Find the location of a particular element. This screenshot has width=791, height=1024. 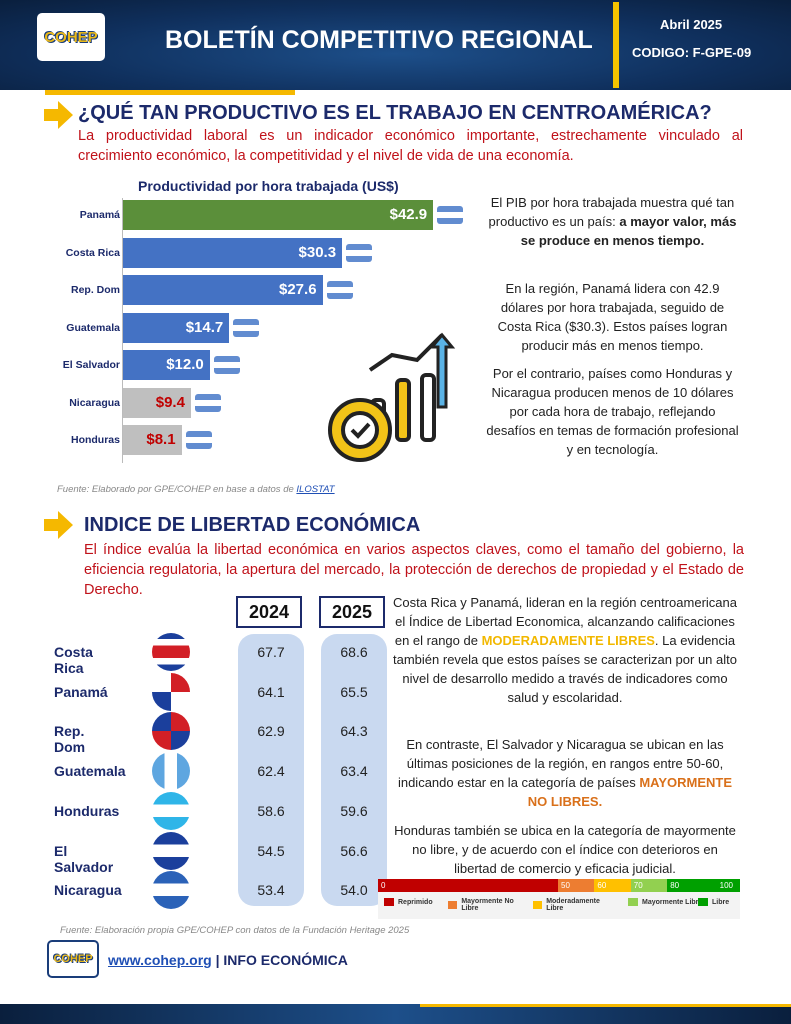

arrow-icon is located at coordinates (58, 115).